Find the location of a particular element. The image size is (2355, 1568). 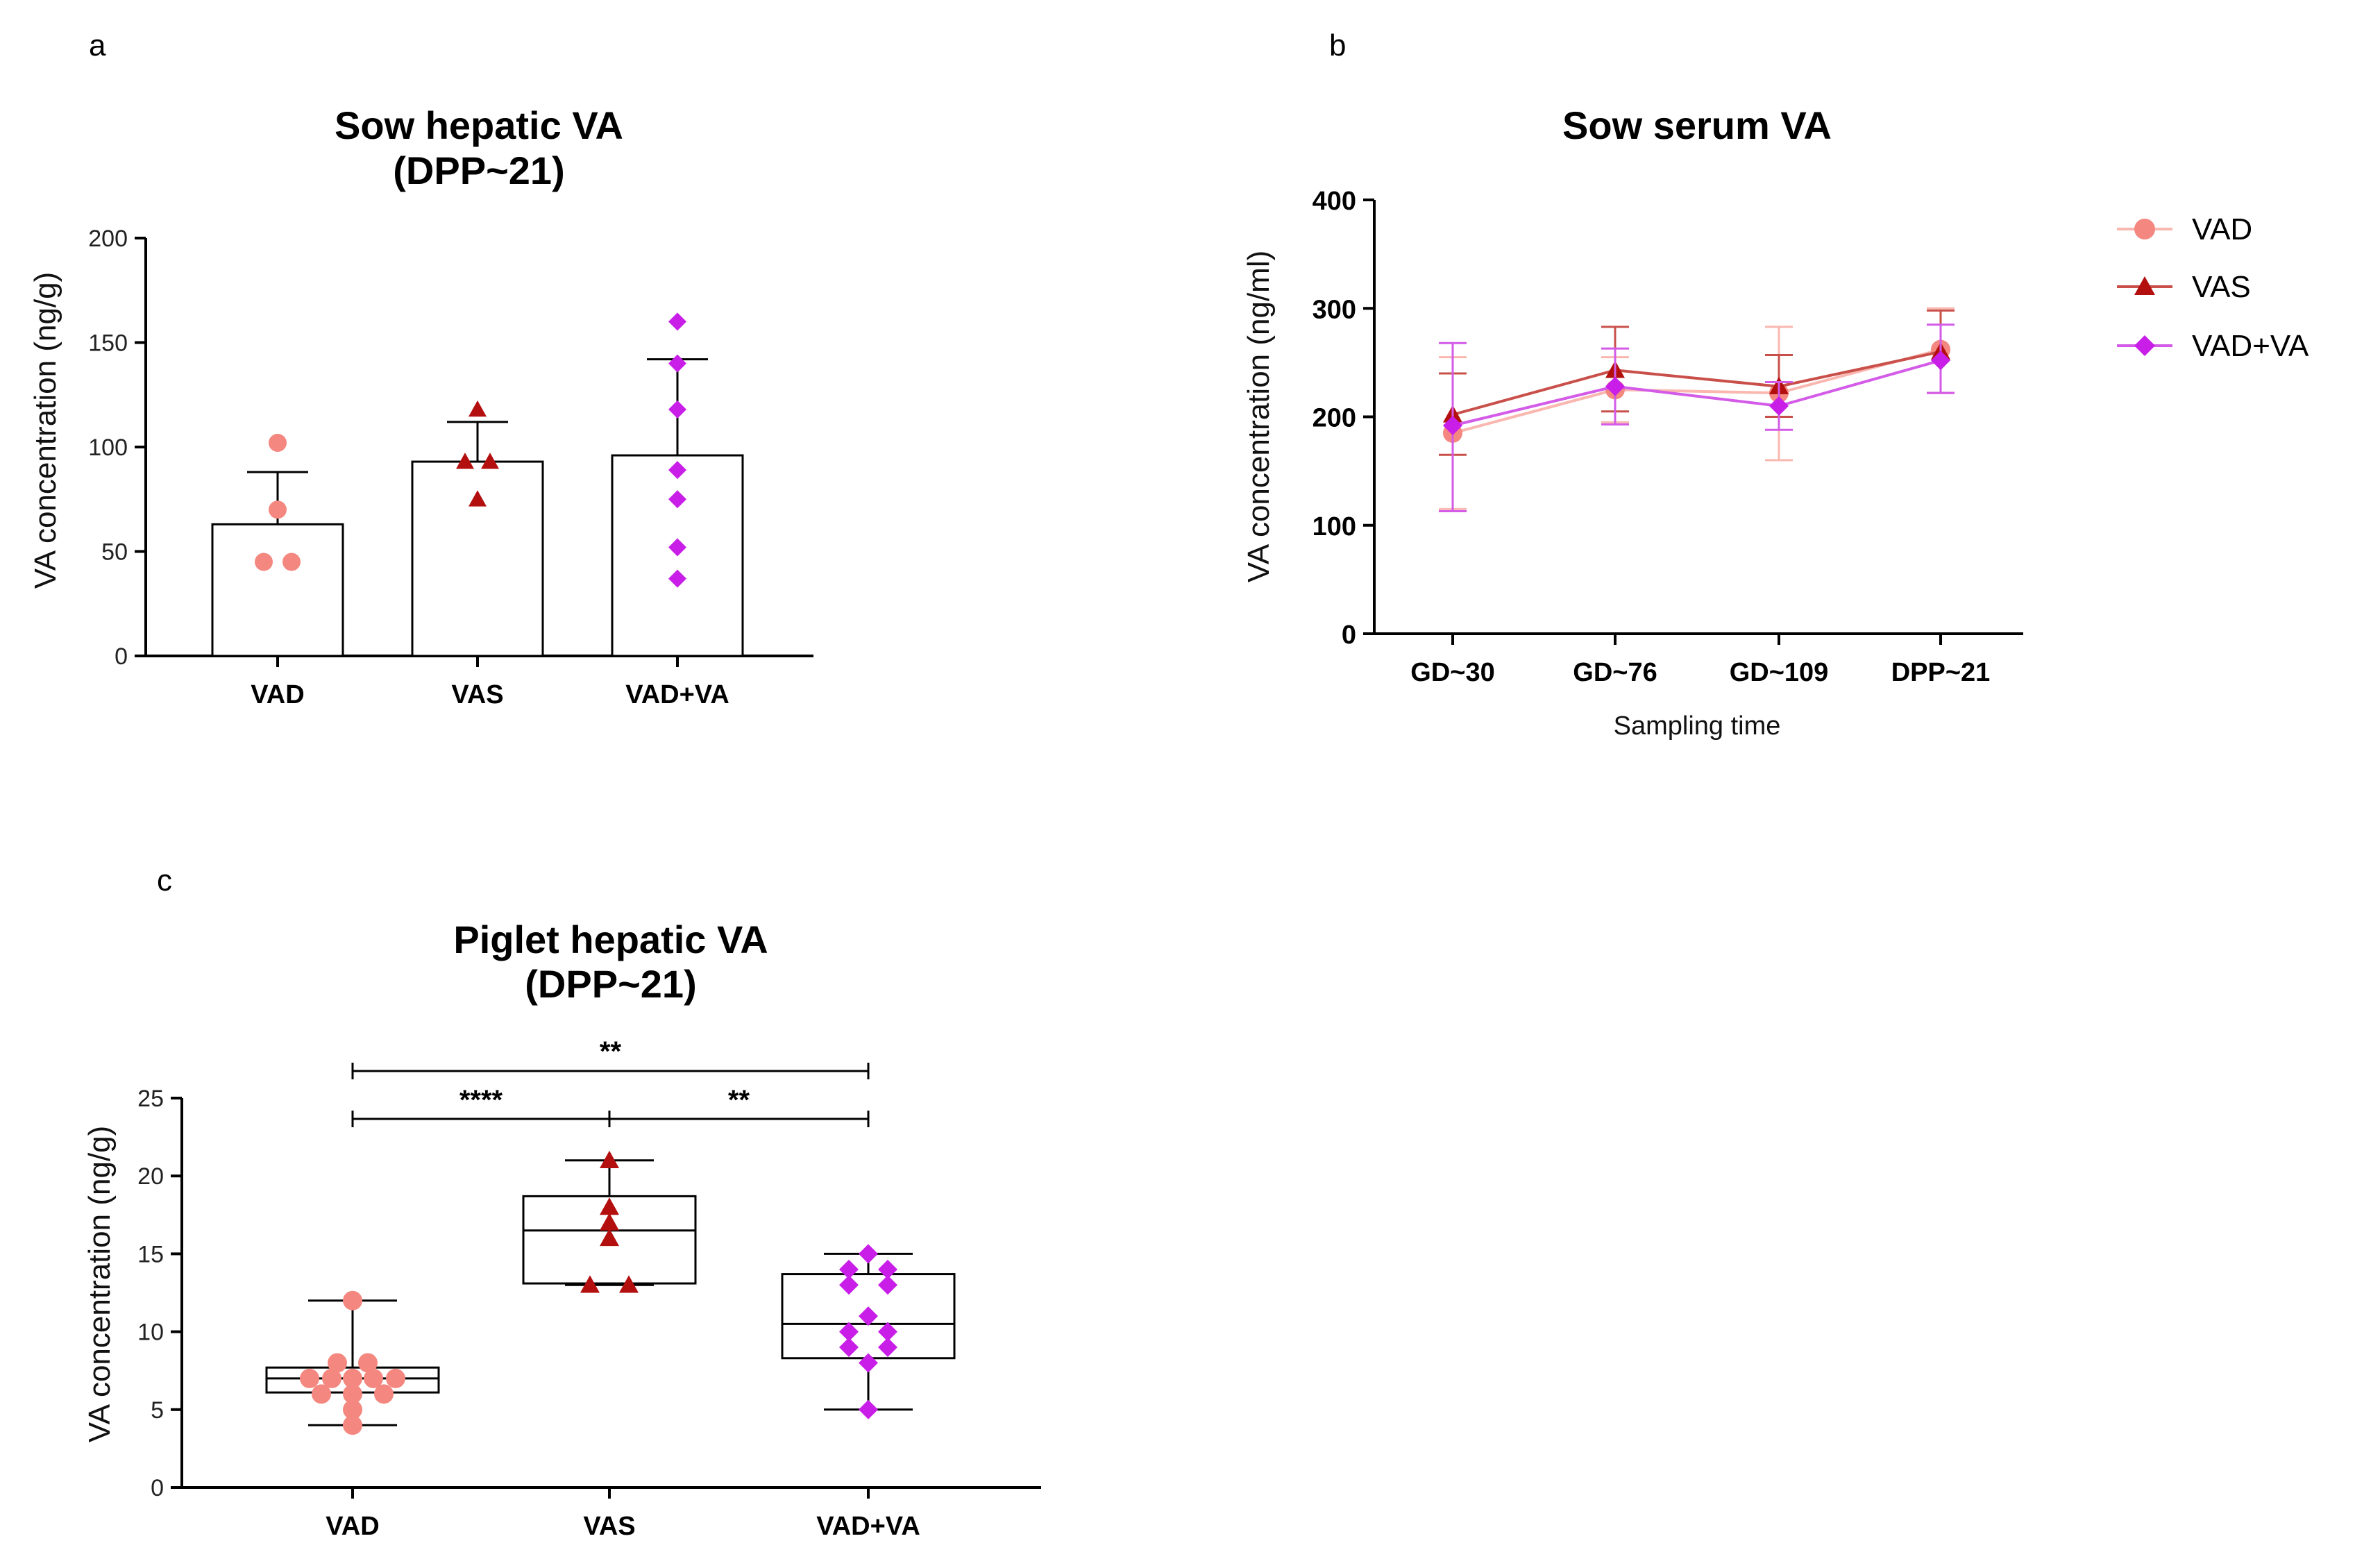

chart-c-sig-label: **** is located at coordinates (481, 1100).